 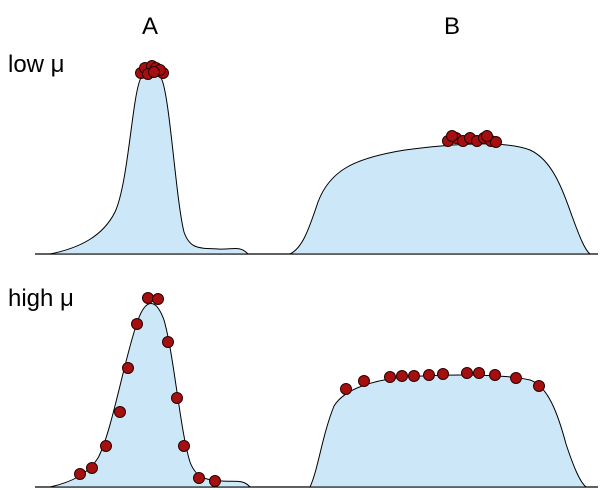 What do you see at coordinates (41, 298) in the screenshot?
I see `row-label-high: high μ` at bounding box center [41, 298].